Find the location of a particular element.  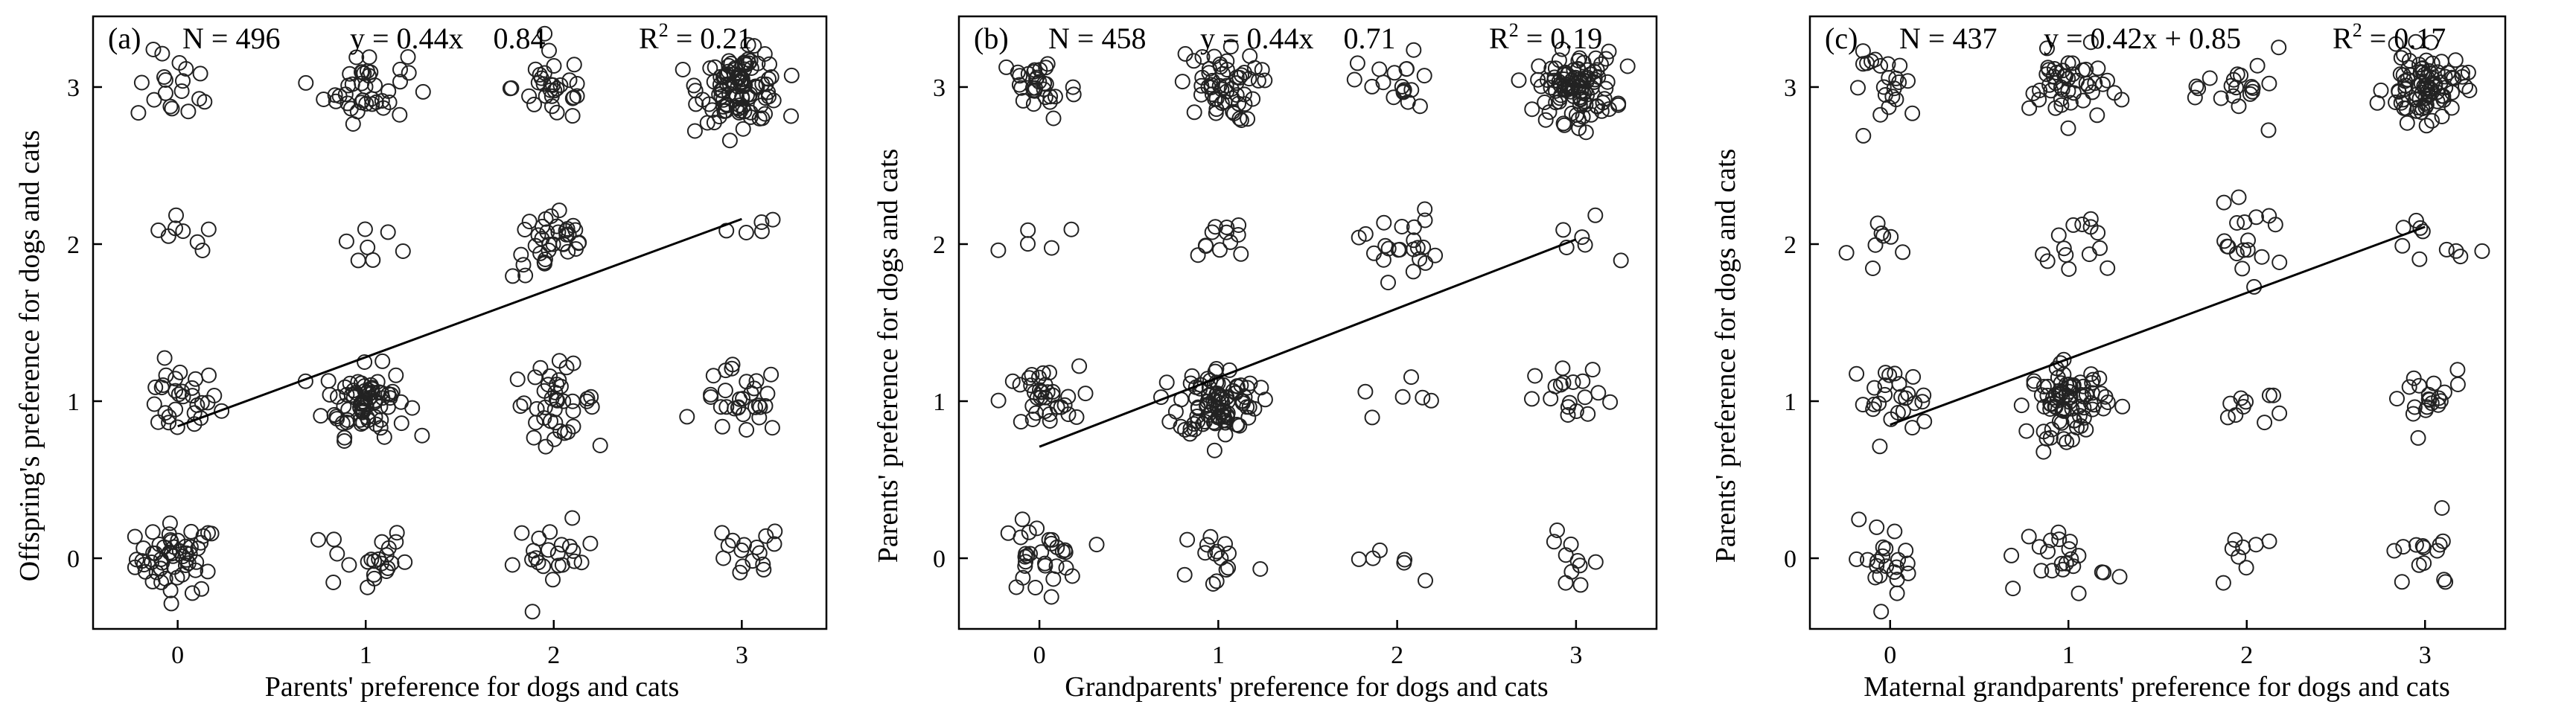

x-tick-label: 0 is located at coordinates (1890, 655).